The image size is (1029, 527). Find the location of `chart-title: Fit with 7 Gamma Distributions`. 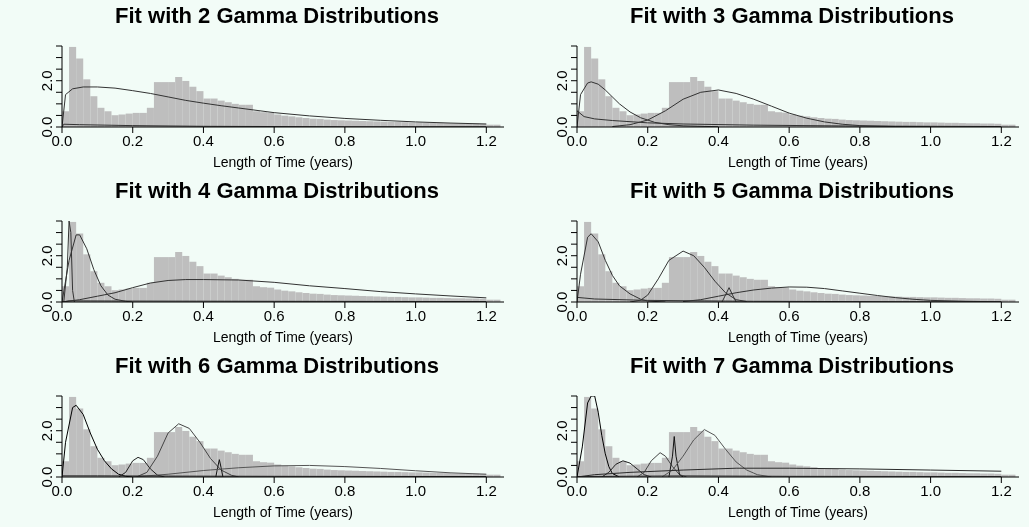

chart-title: Fit with 7 Gamma Distributions is located at coordinates (792, 366).